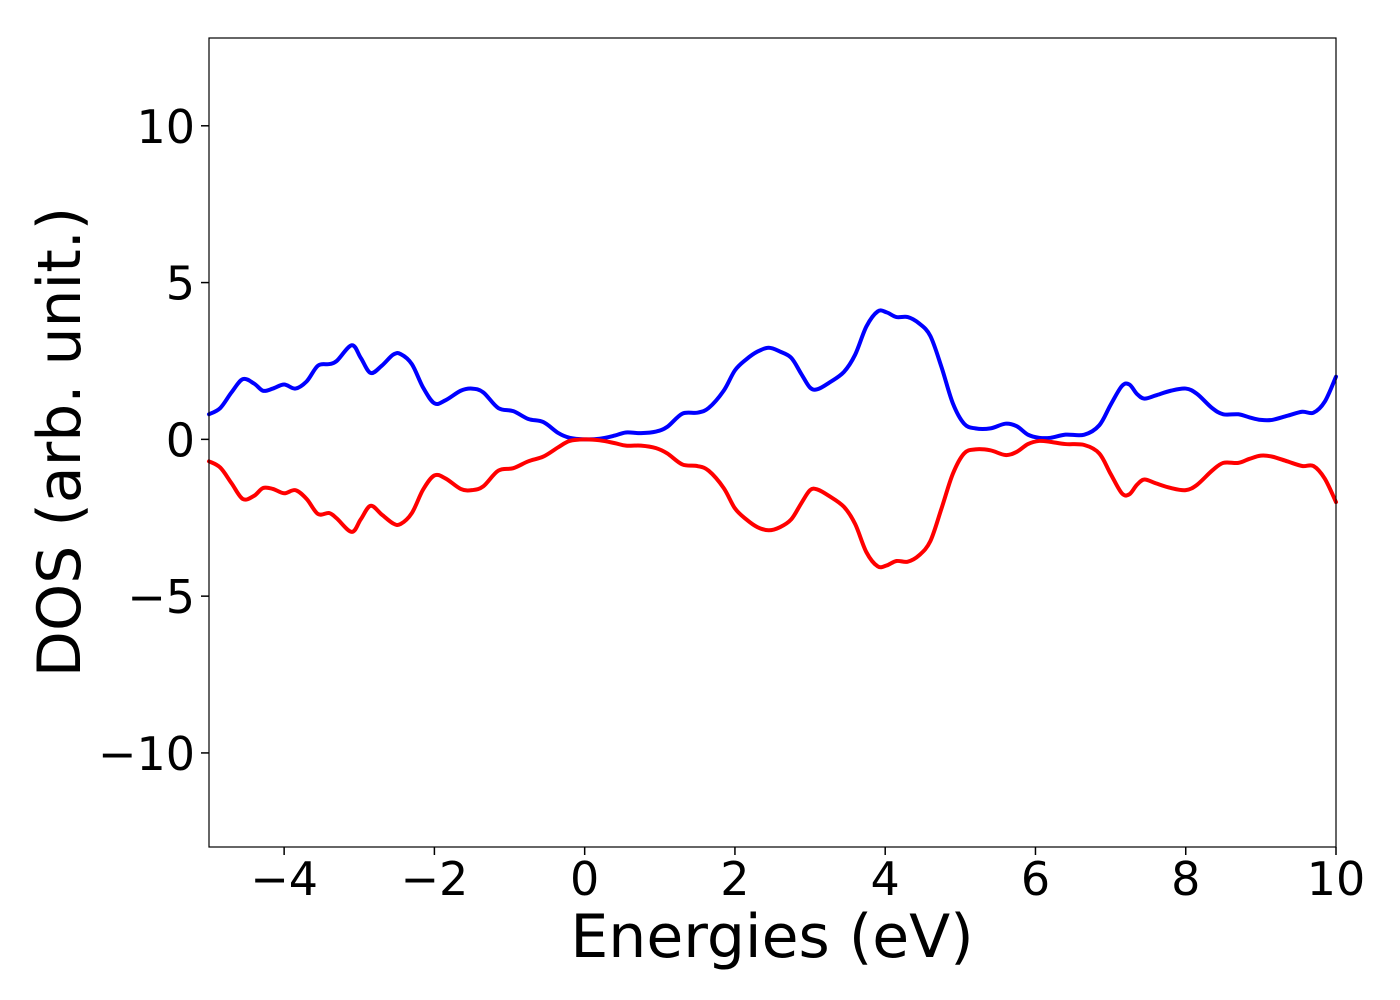 Image resolution: width=1400 pixels, height=1000 pixels. Describe the element at coordinates (1336, 879) in the screenshot. I see `x-tick-label: 10` at that location.